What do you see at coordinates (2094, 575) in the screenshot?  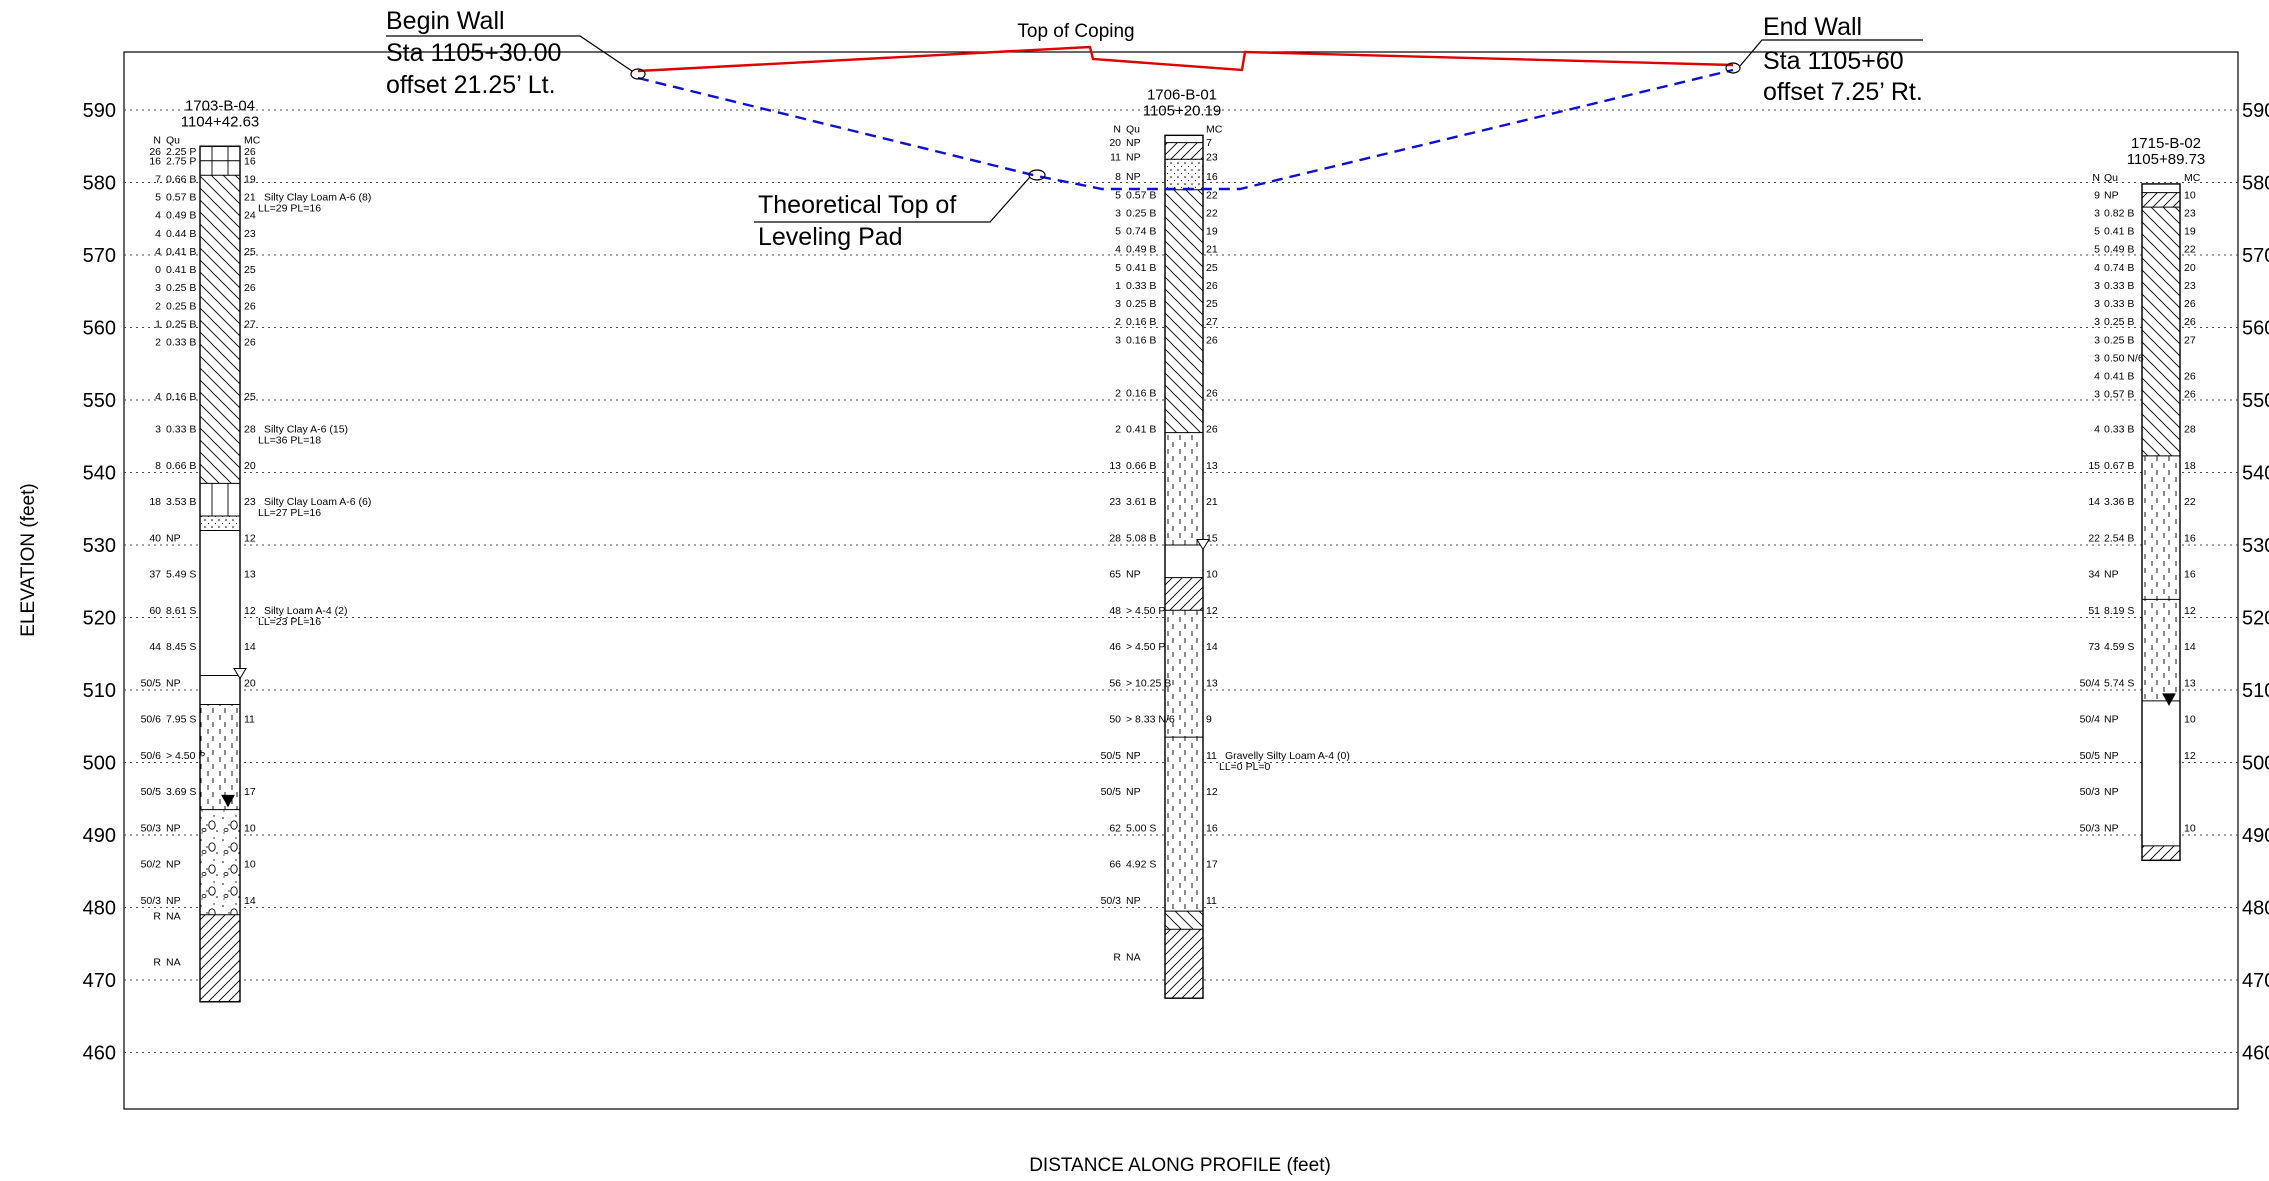 I see `blow-count: 34` at bounding box center [2094, 575].